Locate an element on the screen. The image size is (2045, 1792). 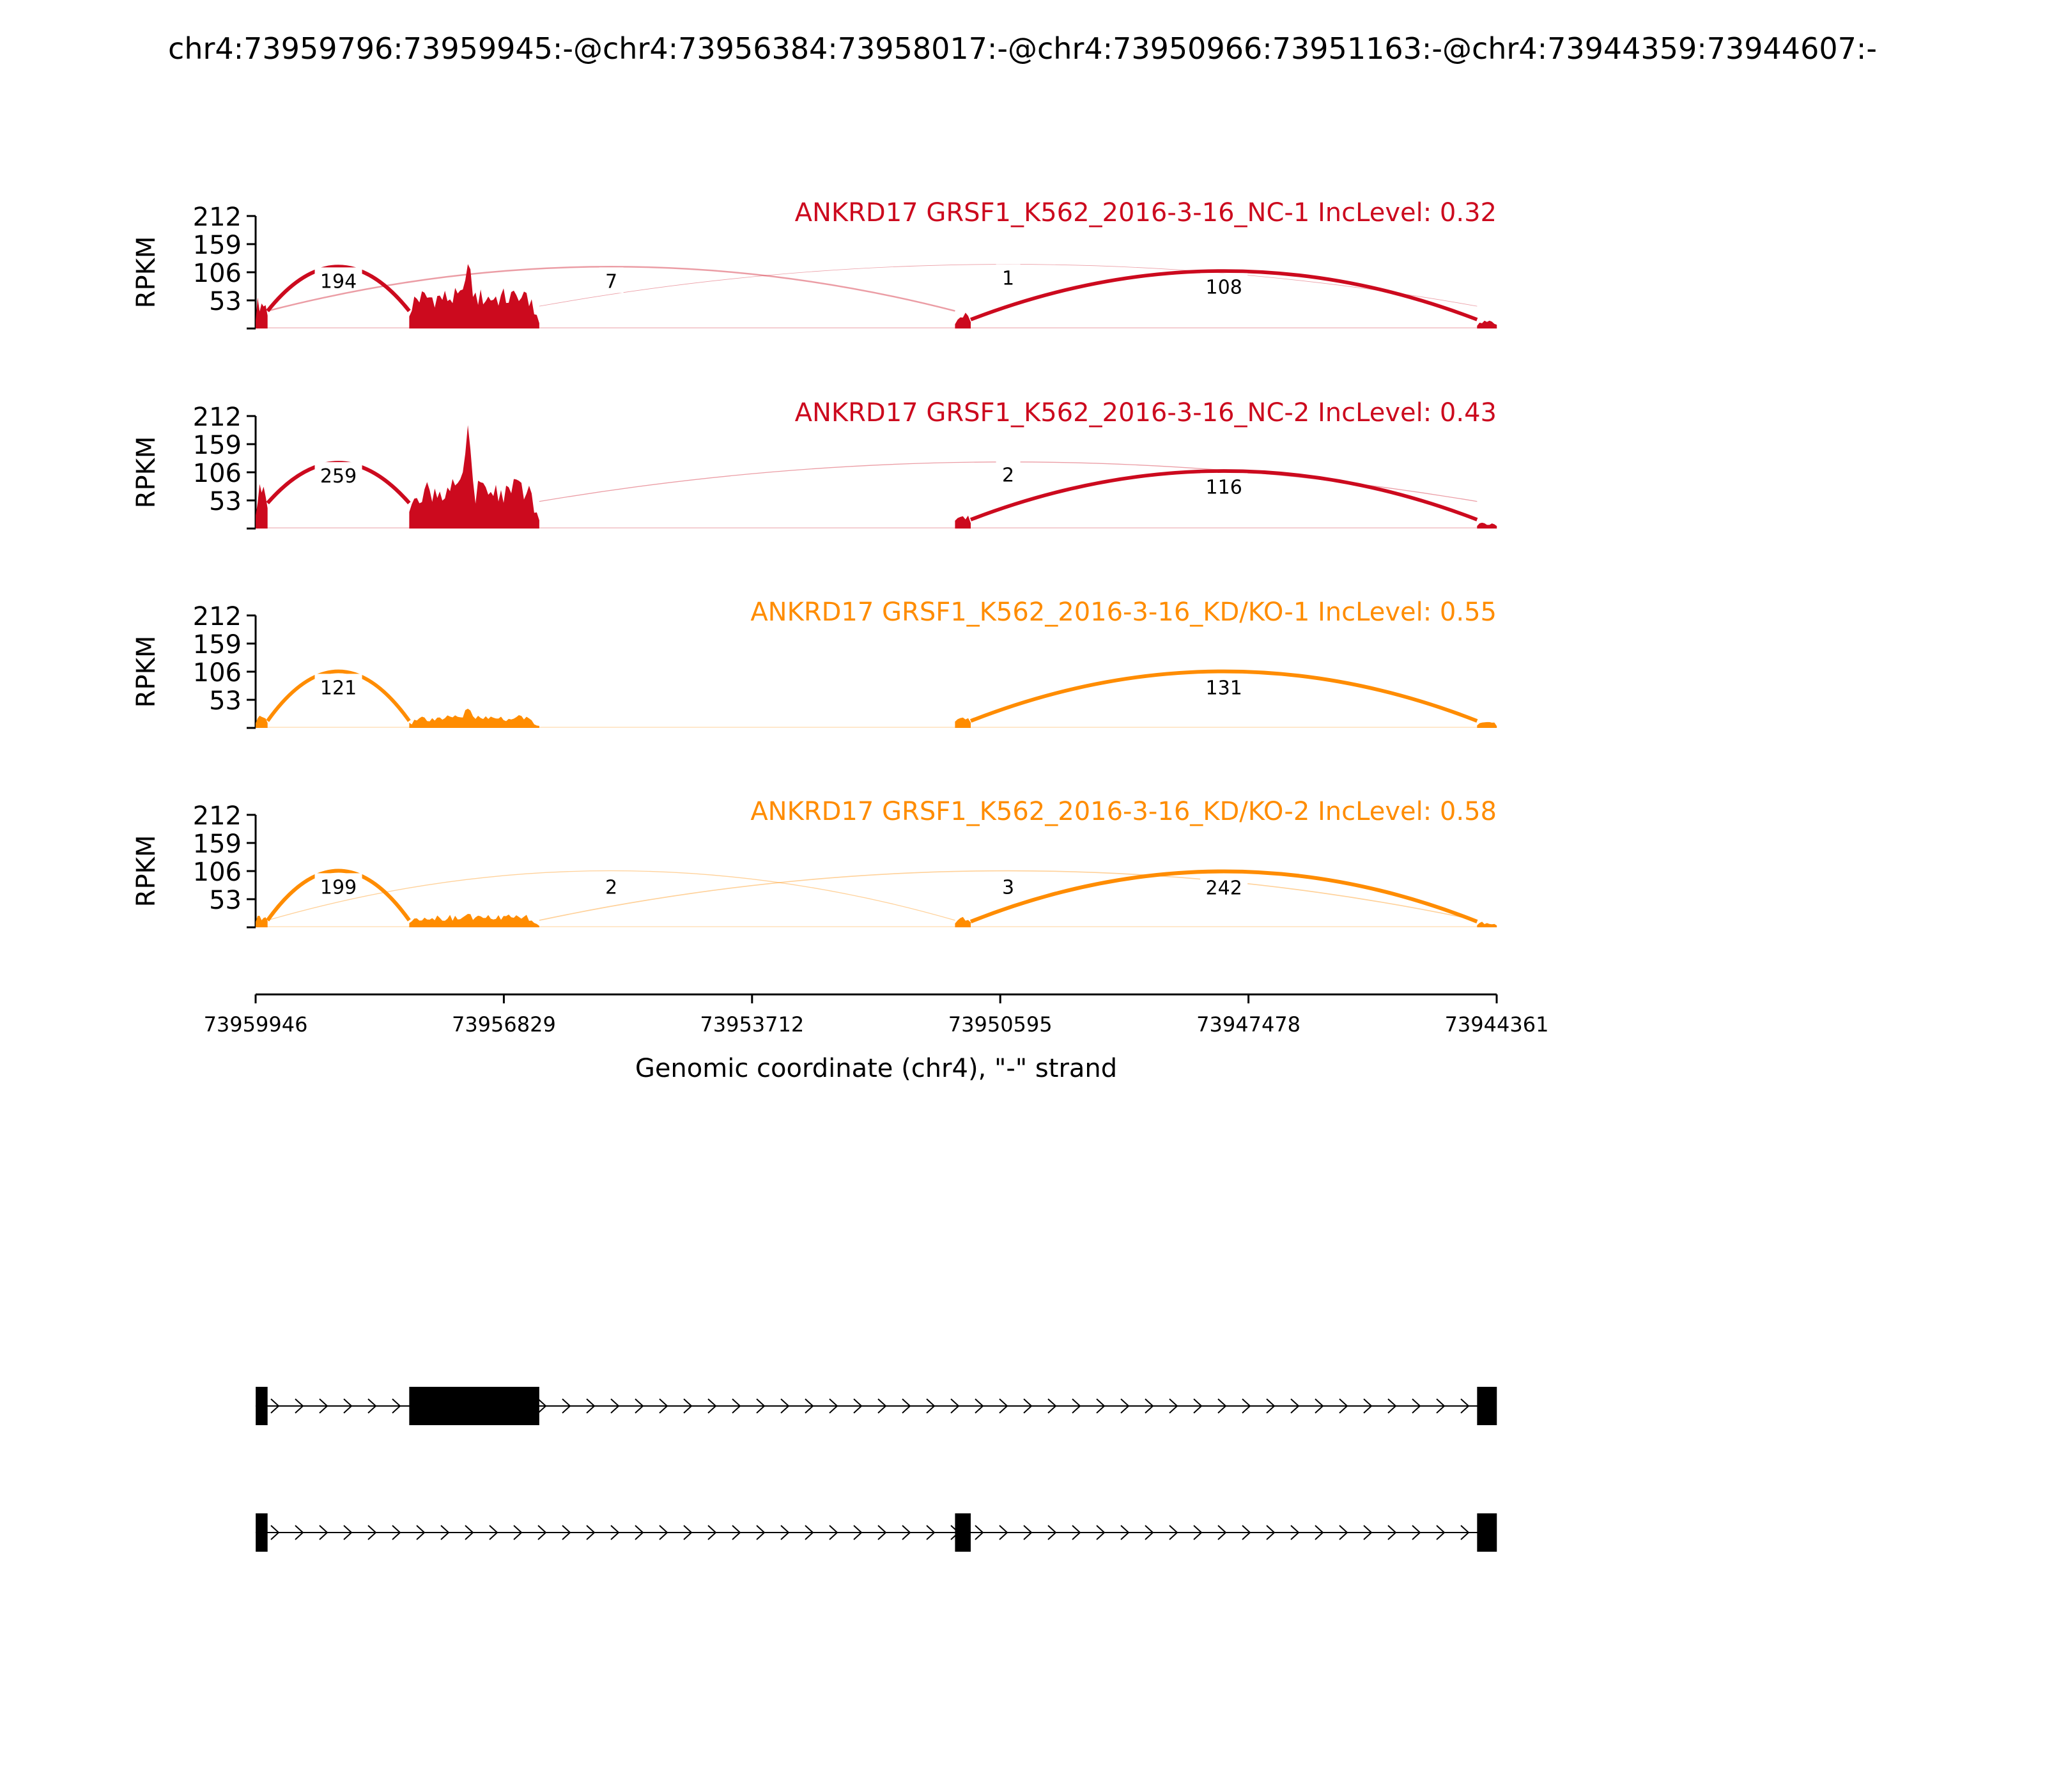
junction-count: 116 is located at coordinates (1224, 487).